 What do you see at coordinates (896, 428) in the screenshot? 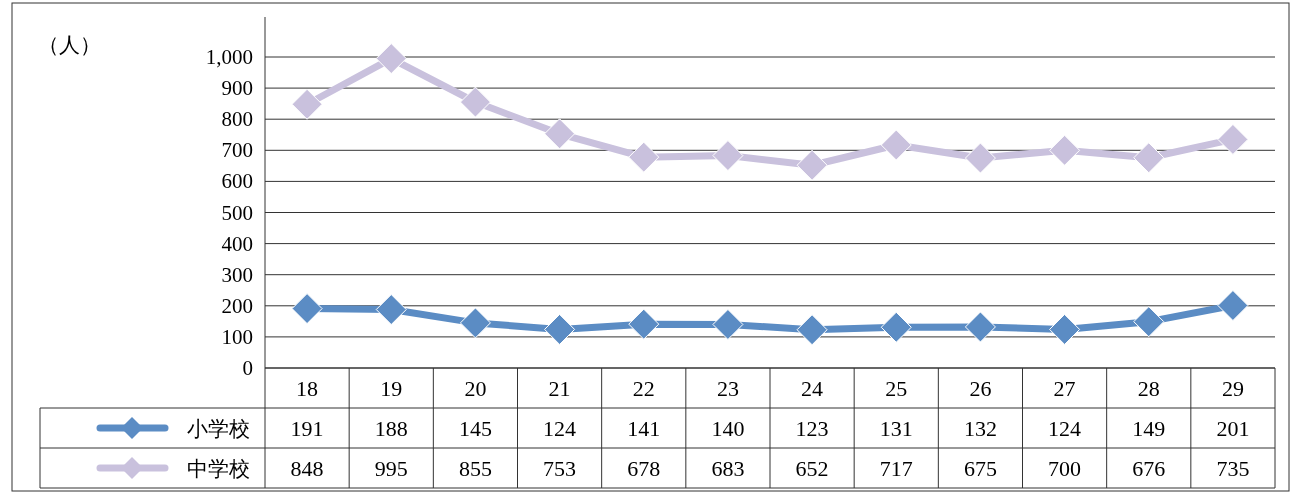
I see `data-label: 131` at bounding box center [896, 428].